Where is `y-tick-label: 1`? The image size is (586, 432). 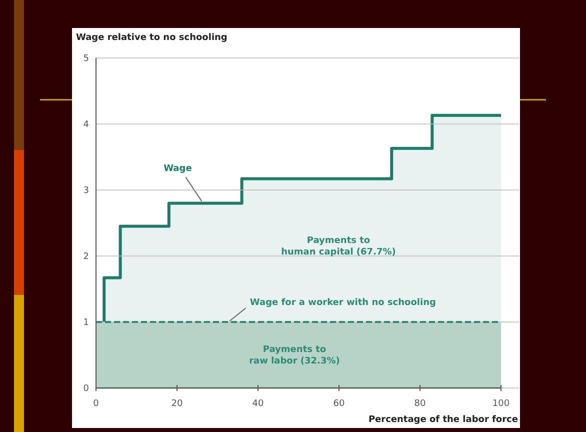 y-tick-label: 1 is located at coordinates (86, 323).